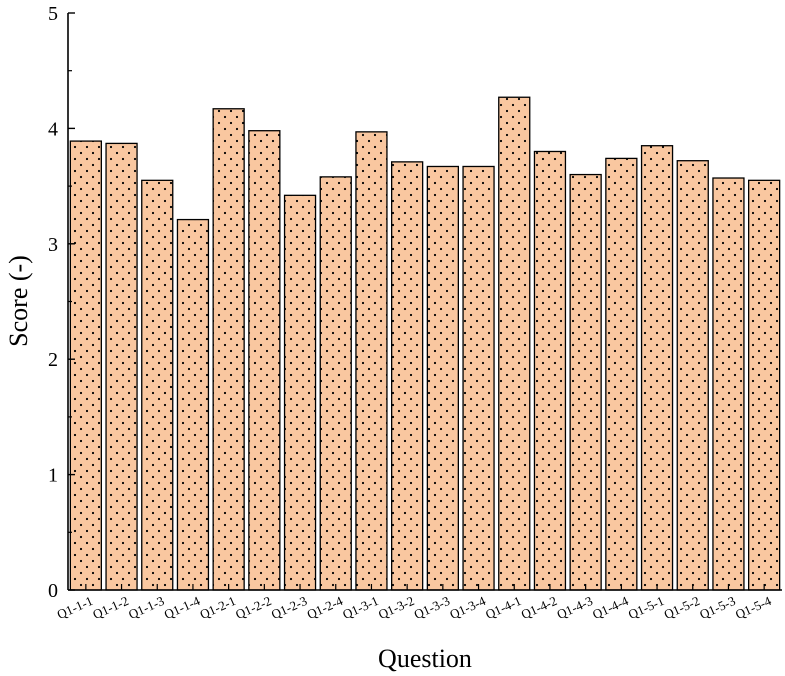 Image resolution: width=785 pixels, height=676 pixels. What do you see at coordinates (425, 658) in the screenshot?
I see `x-axis-title: Question` at bounding box center [425, 658].